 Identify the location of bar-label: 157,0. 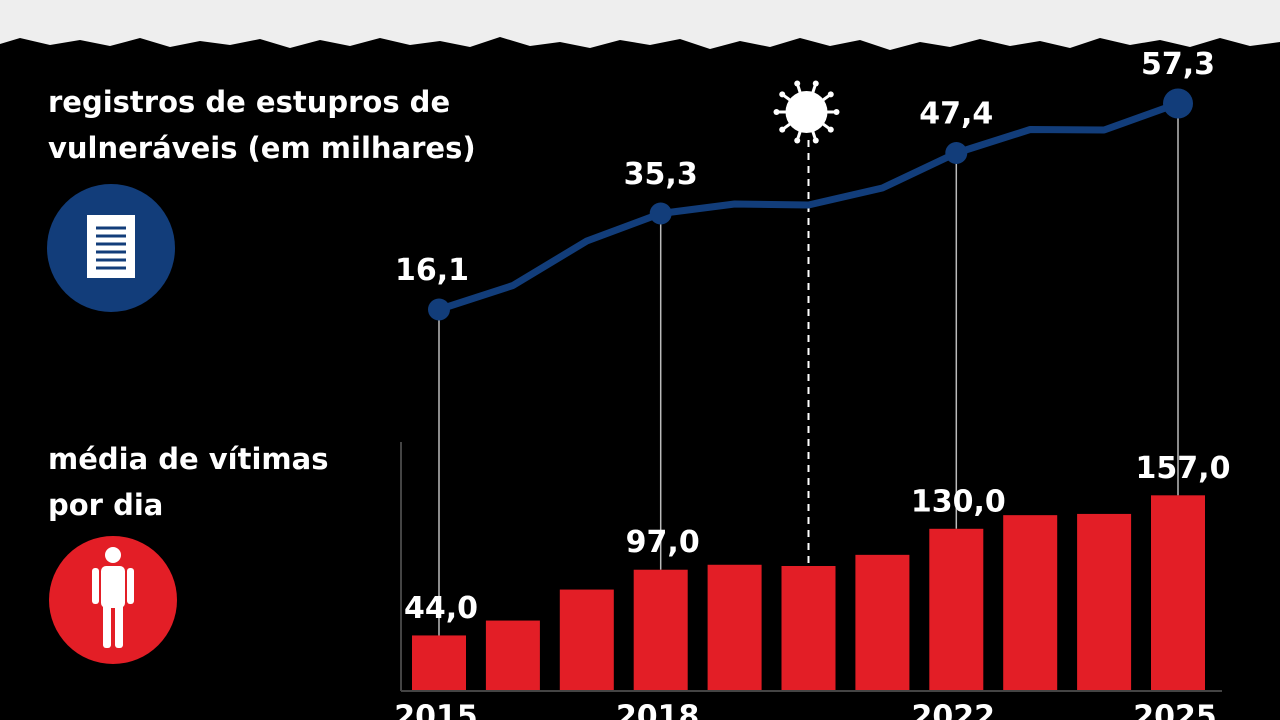
(1183, 468).